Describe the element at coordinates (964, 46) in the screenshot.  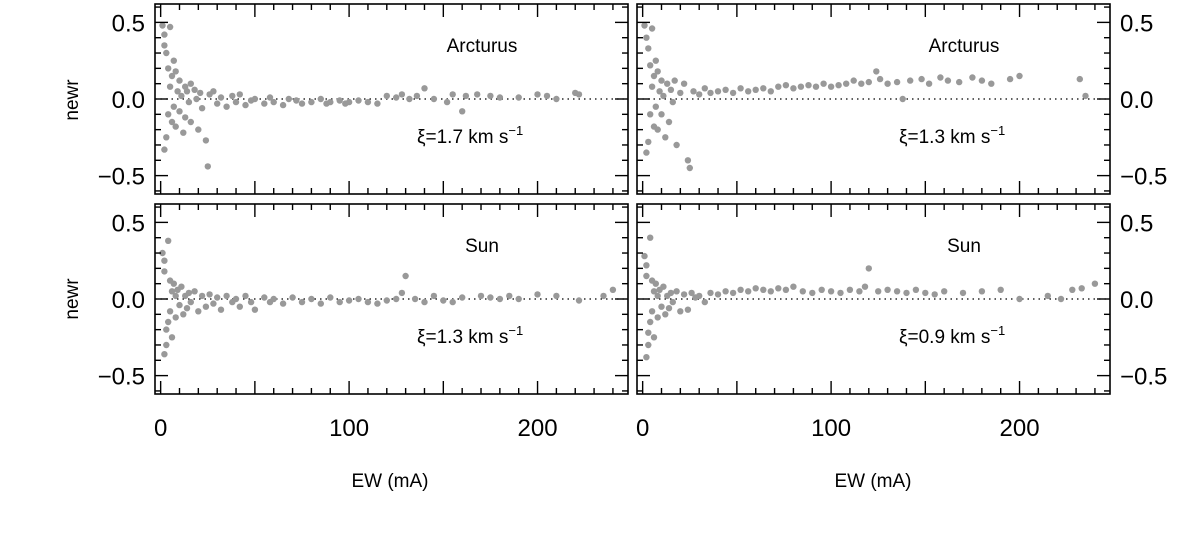
I see `star-label: Arcturus` at that location.